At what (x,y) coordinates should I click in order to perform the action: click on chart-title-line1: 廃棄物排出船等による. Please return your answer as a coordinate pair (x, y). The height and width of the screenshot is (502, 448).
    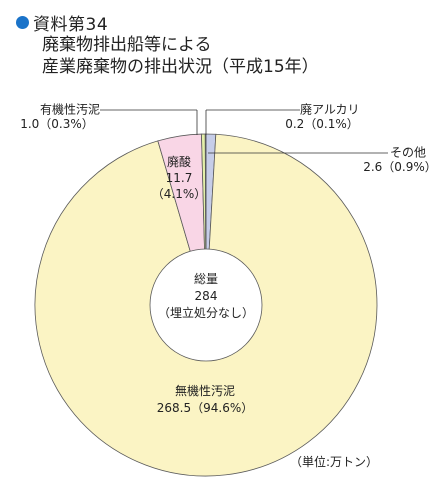
    Looking at the image, I should click on (127, 45).